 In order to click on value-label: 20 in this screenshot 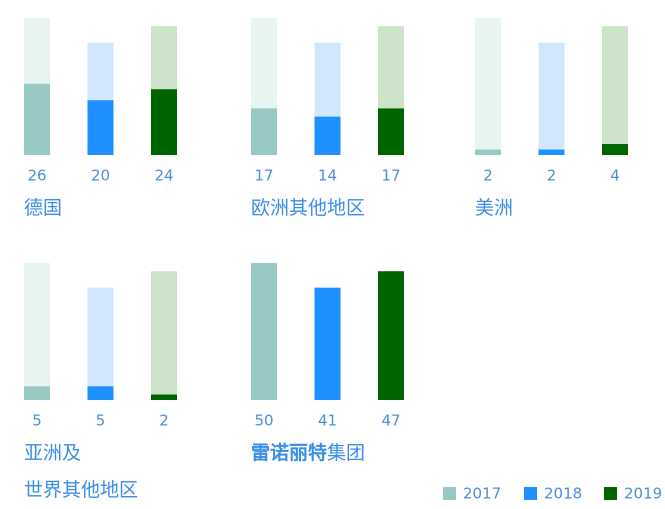, I will do `click(100, 176)`.